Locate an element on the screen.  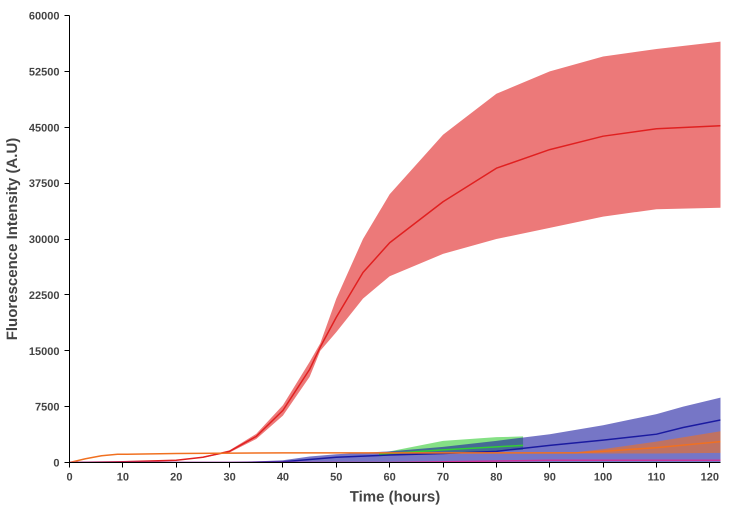
x-tick-label: 20 is located at coordinates (176, 478).